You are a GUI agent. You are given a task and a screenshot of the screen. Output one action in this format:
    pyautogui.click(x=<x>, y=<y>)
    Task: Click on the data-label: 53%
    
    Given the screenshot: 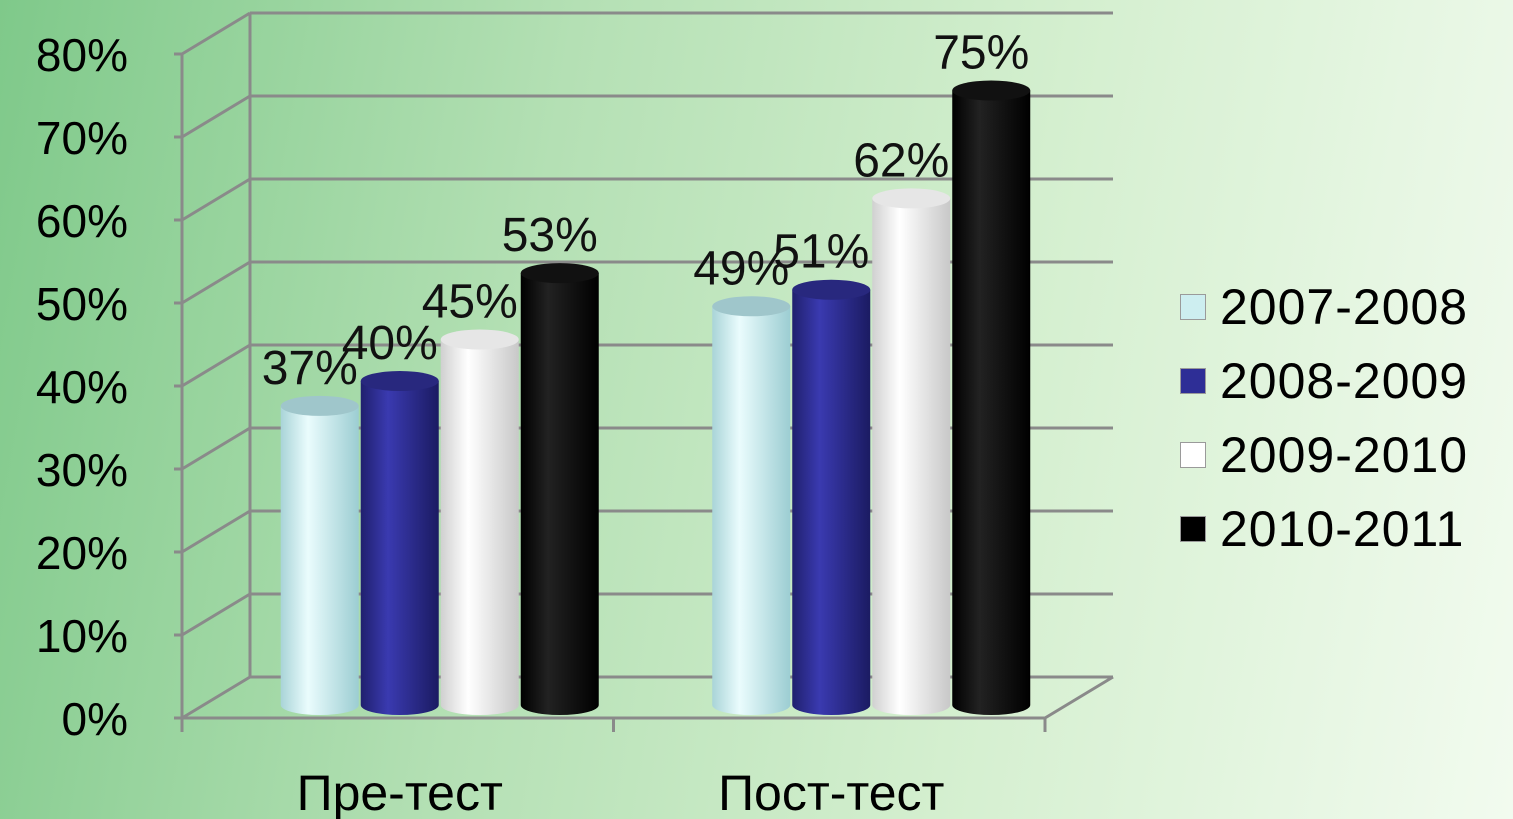 What is the action you would take?
    pyautogui.click(x=550, y=235)
    